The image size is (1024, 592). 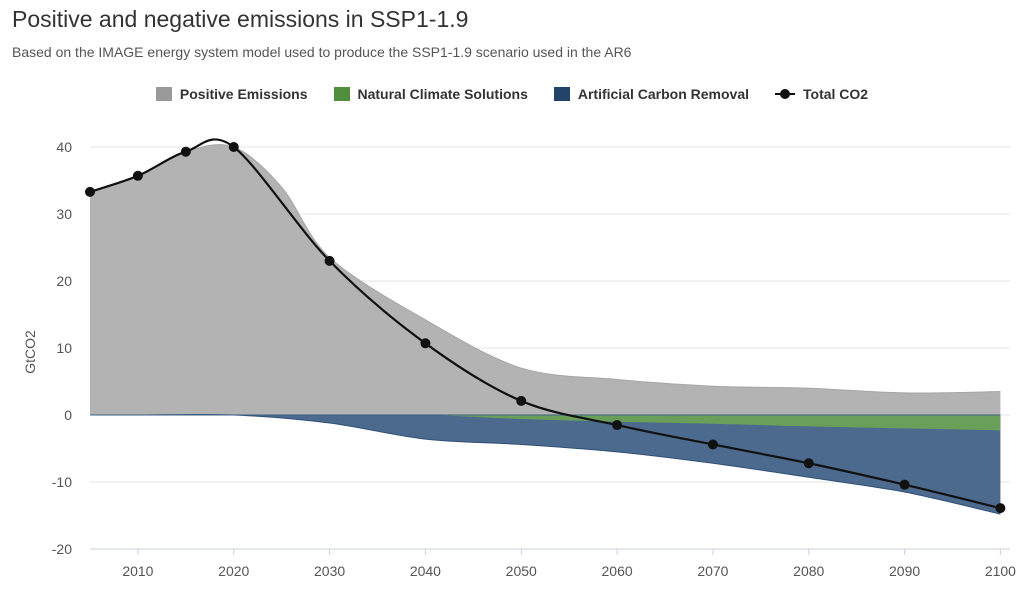 What do you see at coordinates (521, 571) in the screenshot?
I see `x-tick-label: 2050` at bounding box center [521, 571].